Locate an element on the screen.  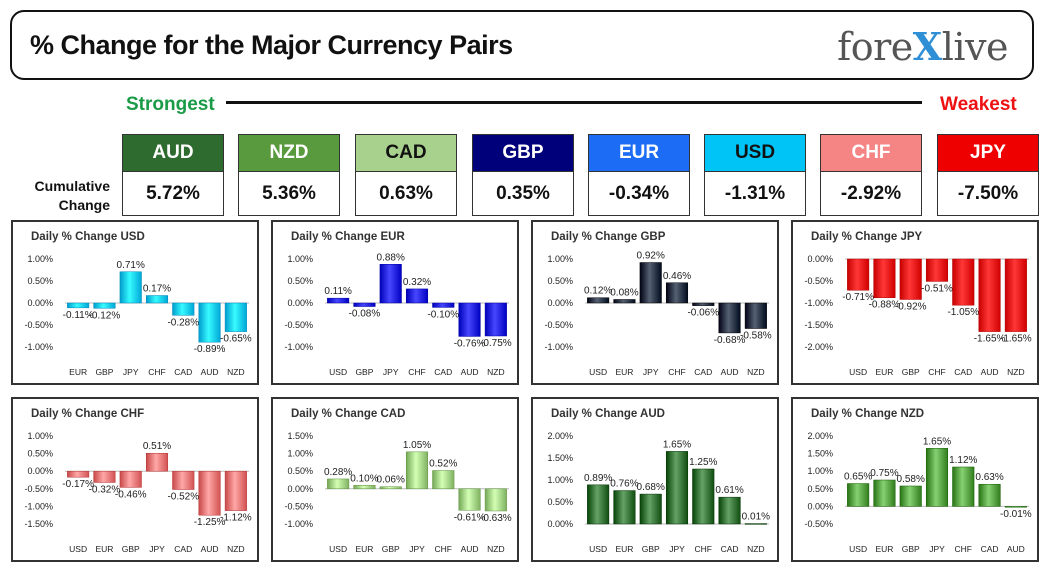
y-tick-label: -2.00% is located at coordinates (818, 347).